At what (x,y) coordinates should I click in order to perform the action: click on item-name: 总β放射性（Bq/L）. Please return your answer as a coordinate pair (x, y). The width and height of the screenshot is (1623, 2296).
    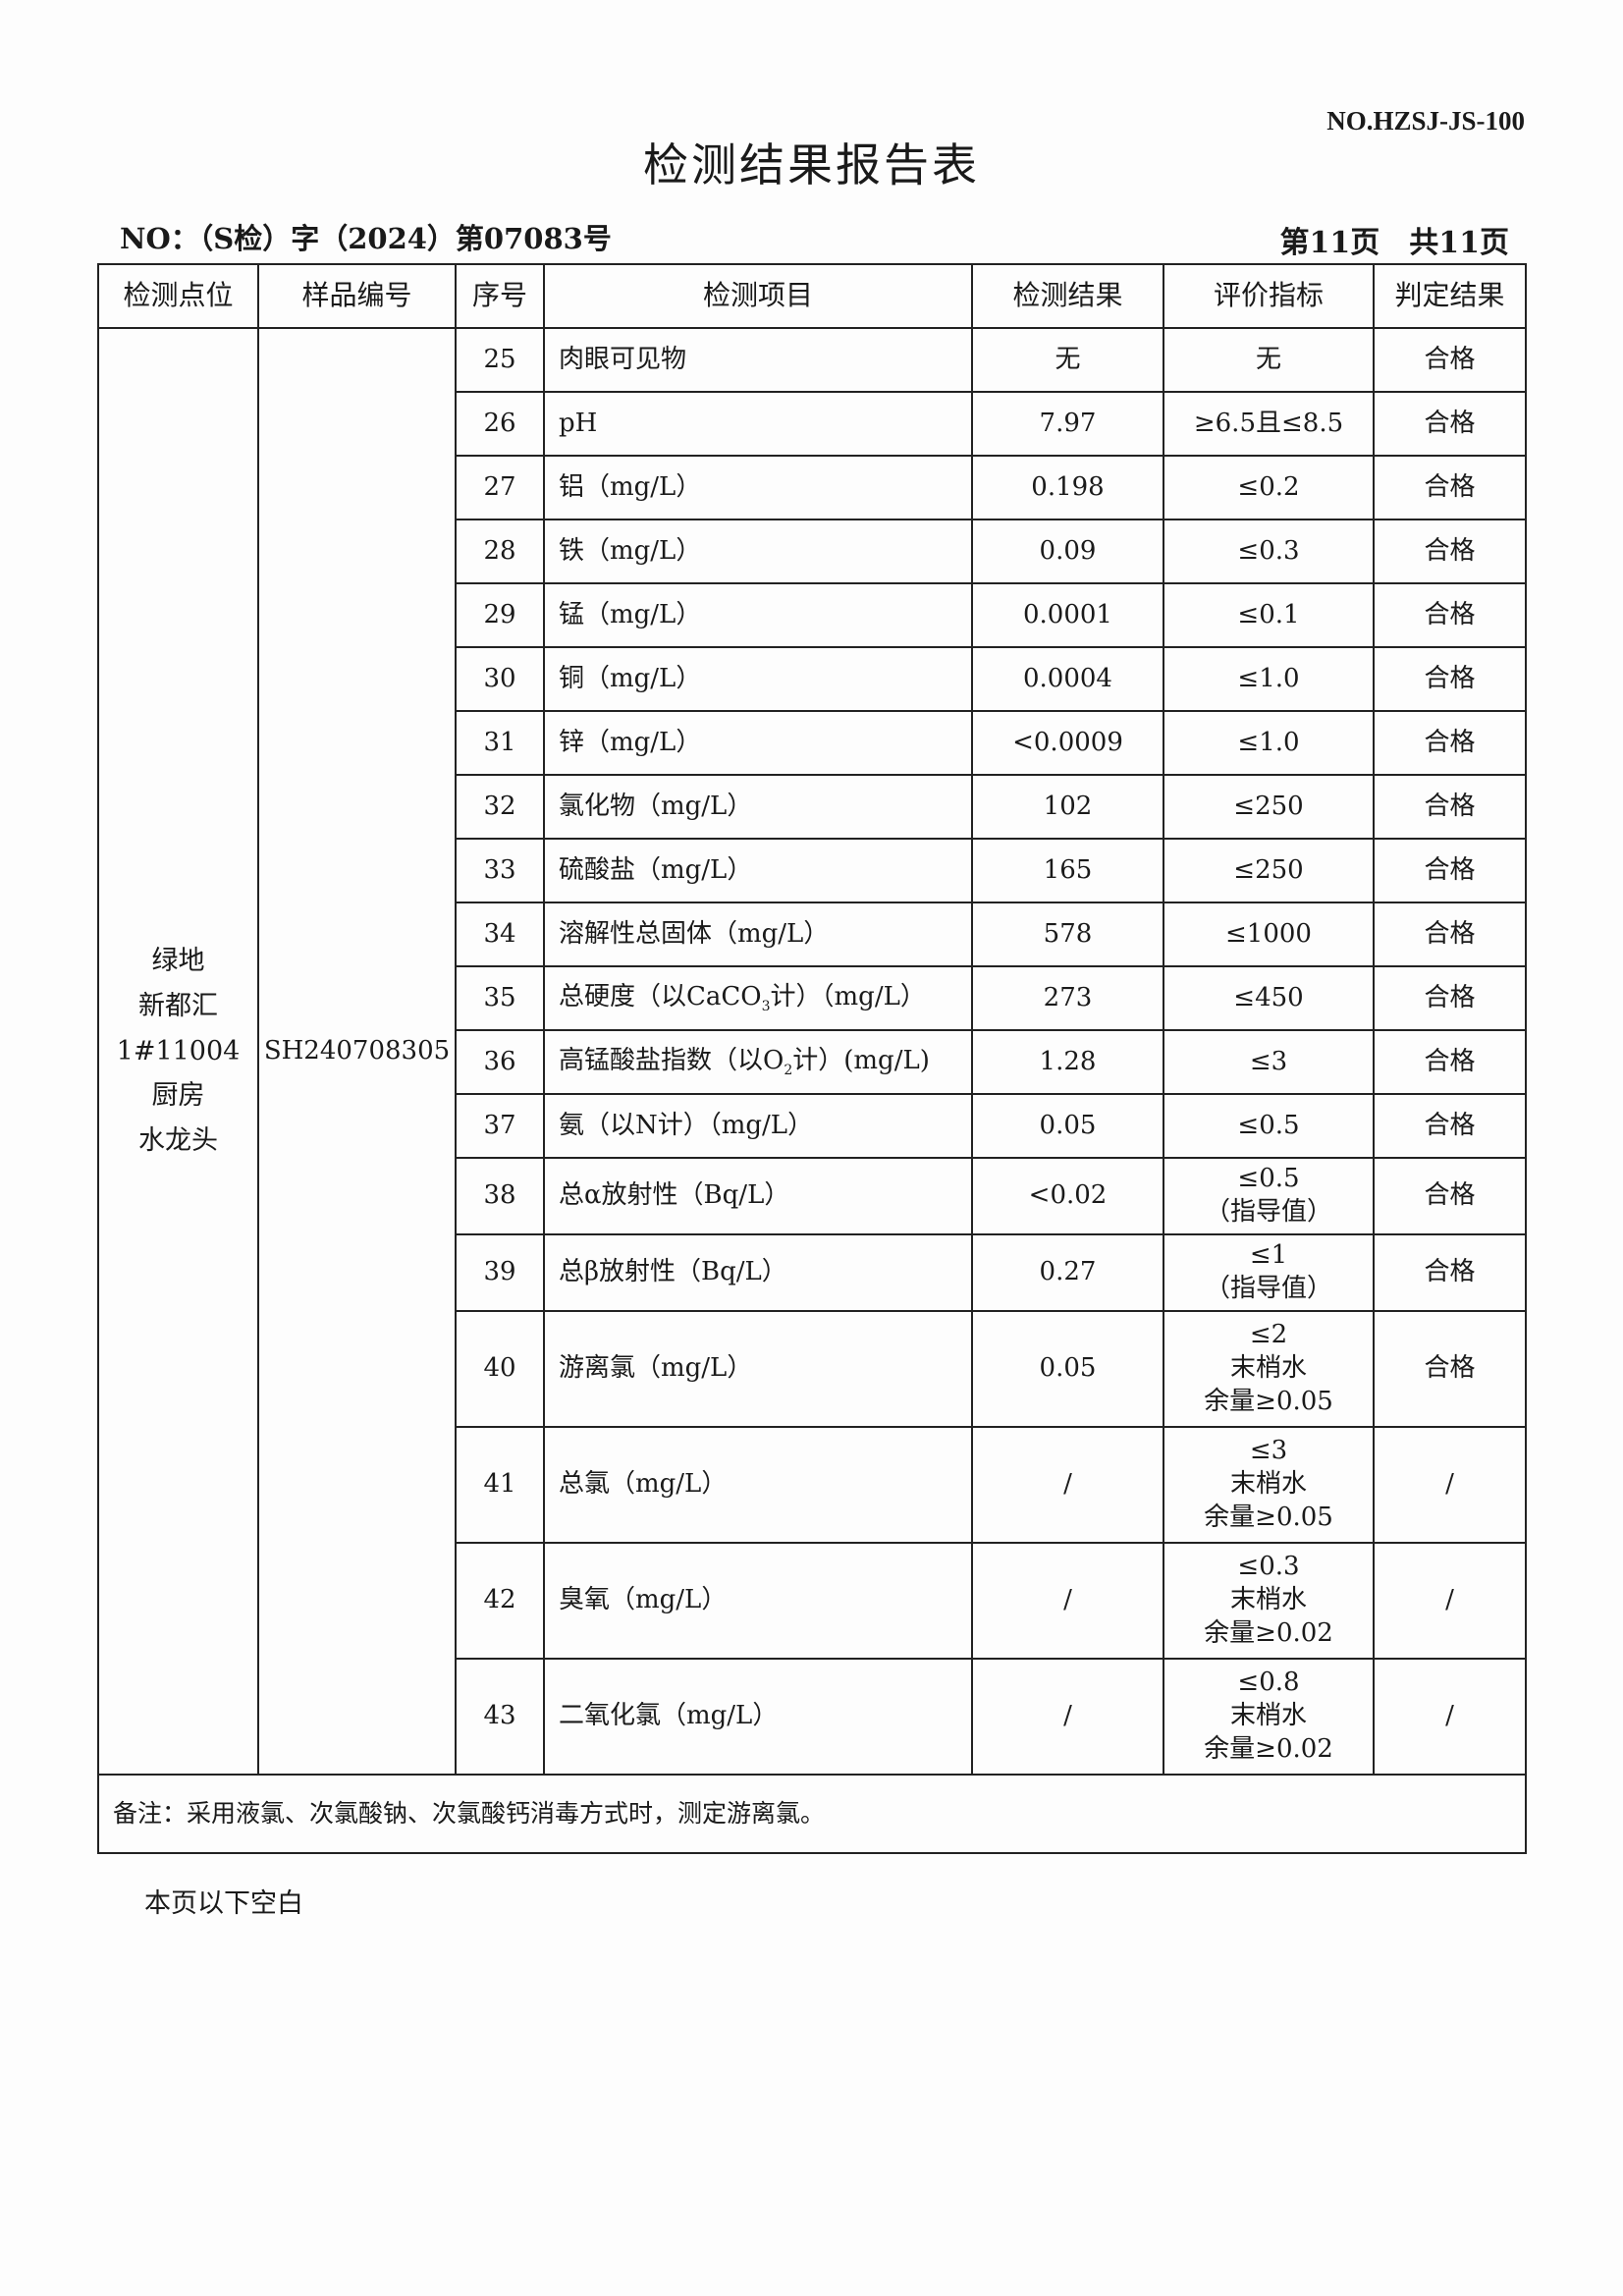
    Looking at the image, I should click on (758, 1272).